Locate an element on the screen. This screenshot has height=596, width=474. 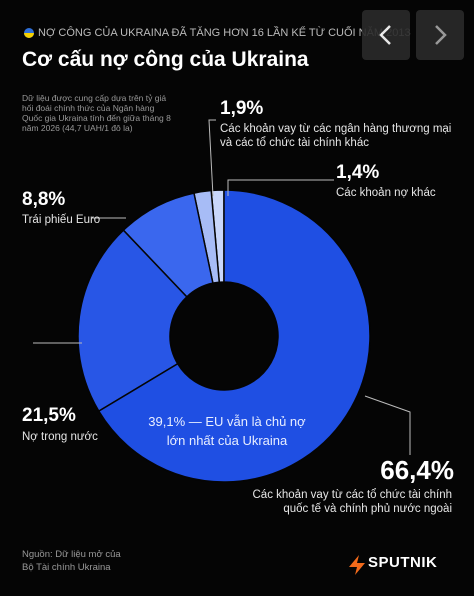
value-label: 1,9% is located at coordinates (242, 108).